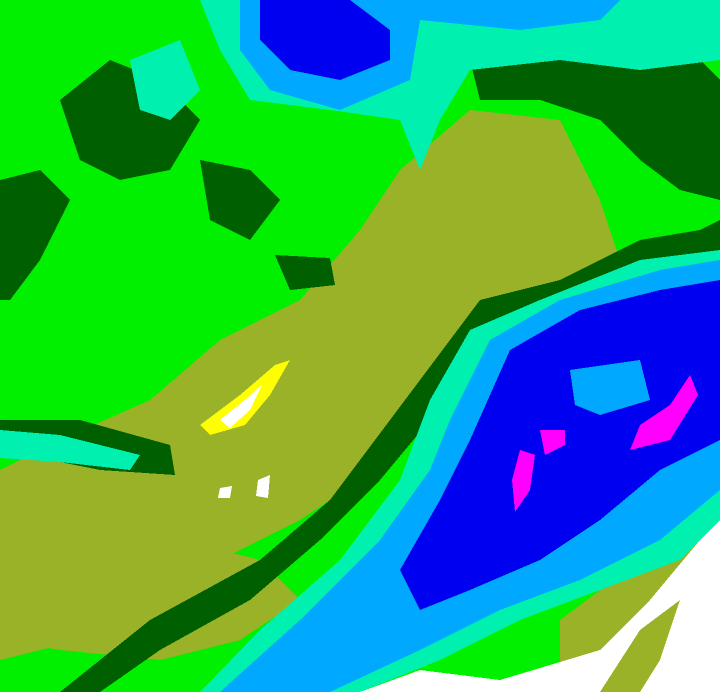 The height and width of the screenshot is (692, 720). Describe the element at coordinates (35, 235) in the screenshot. I see `dark-green-left` at that location.